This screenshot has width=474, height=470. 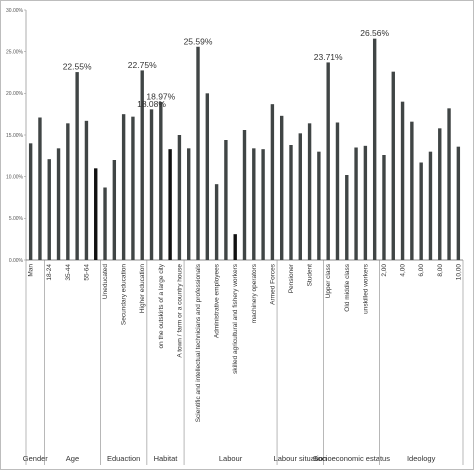 I want to click on data-label: 18.08%, so click(x=151, y=104).